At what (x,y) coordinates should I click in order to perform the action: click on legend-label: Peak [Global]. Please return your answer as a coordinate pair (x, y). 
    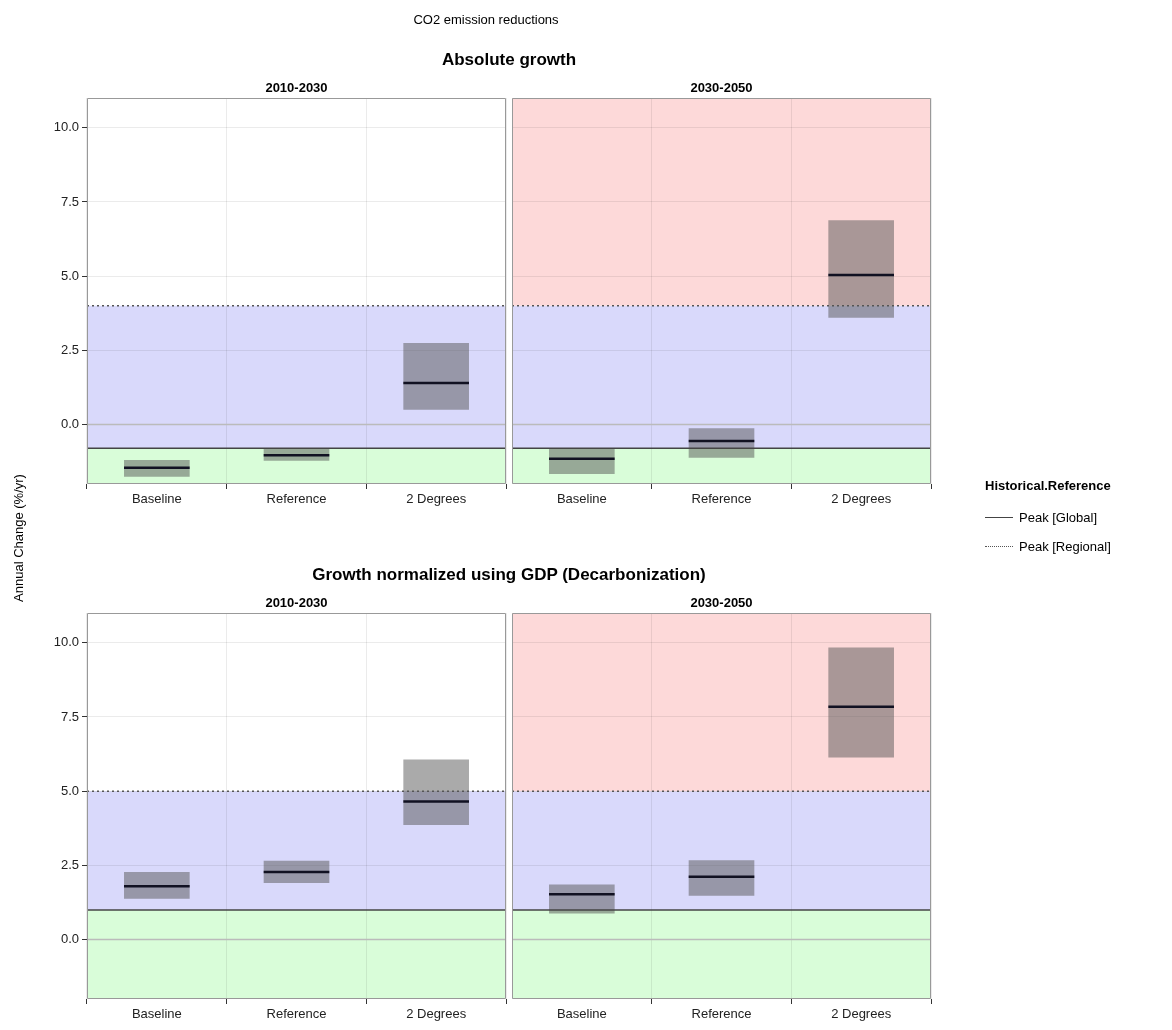
    Looking at the image, I should click on (1058, 517).